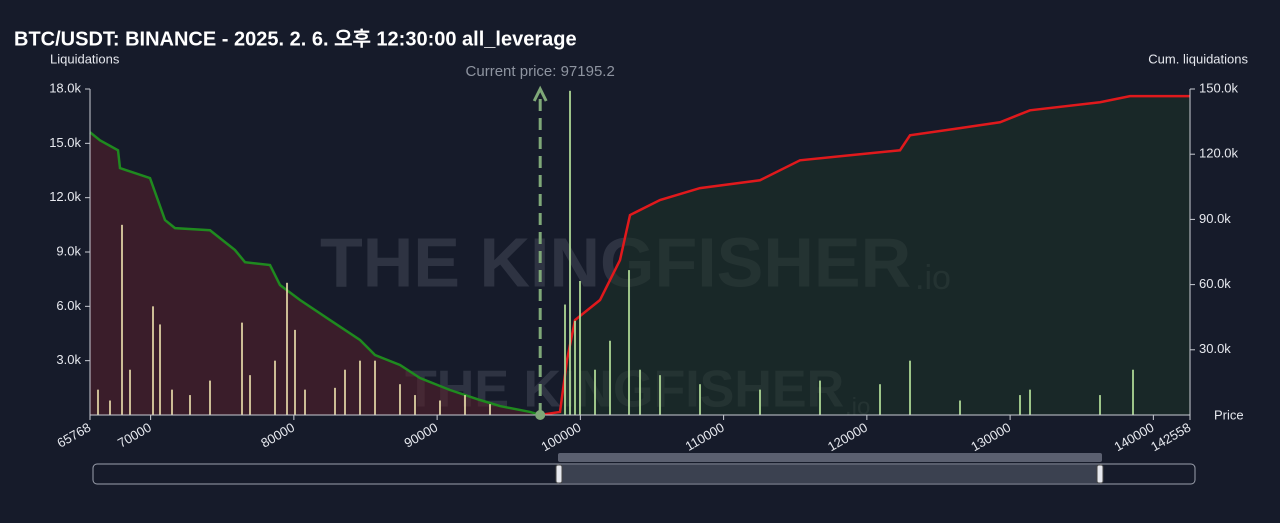 The width and height of the screenshot is (1280, 523). Describe the element at coordinates (1229, 414) in the screenshot. I see `x-axis-label: Price` at that location.